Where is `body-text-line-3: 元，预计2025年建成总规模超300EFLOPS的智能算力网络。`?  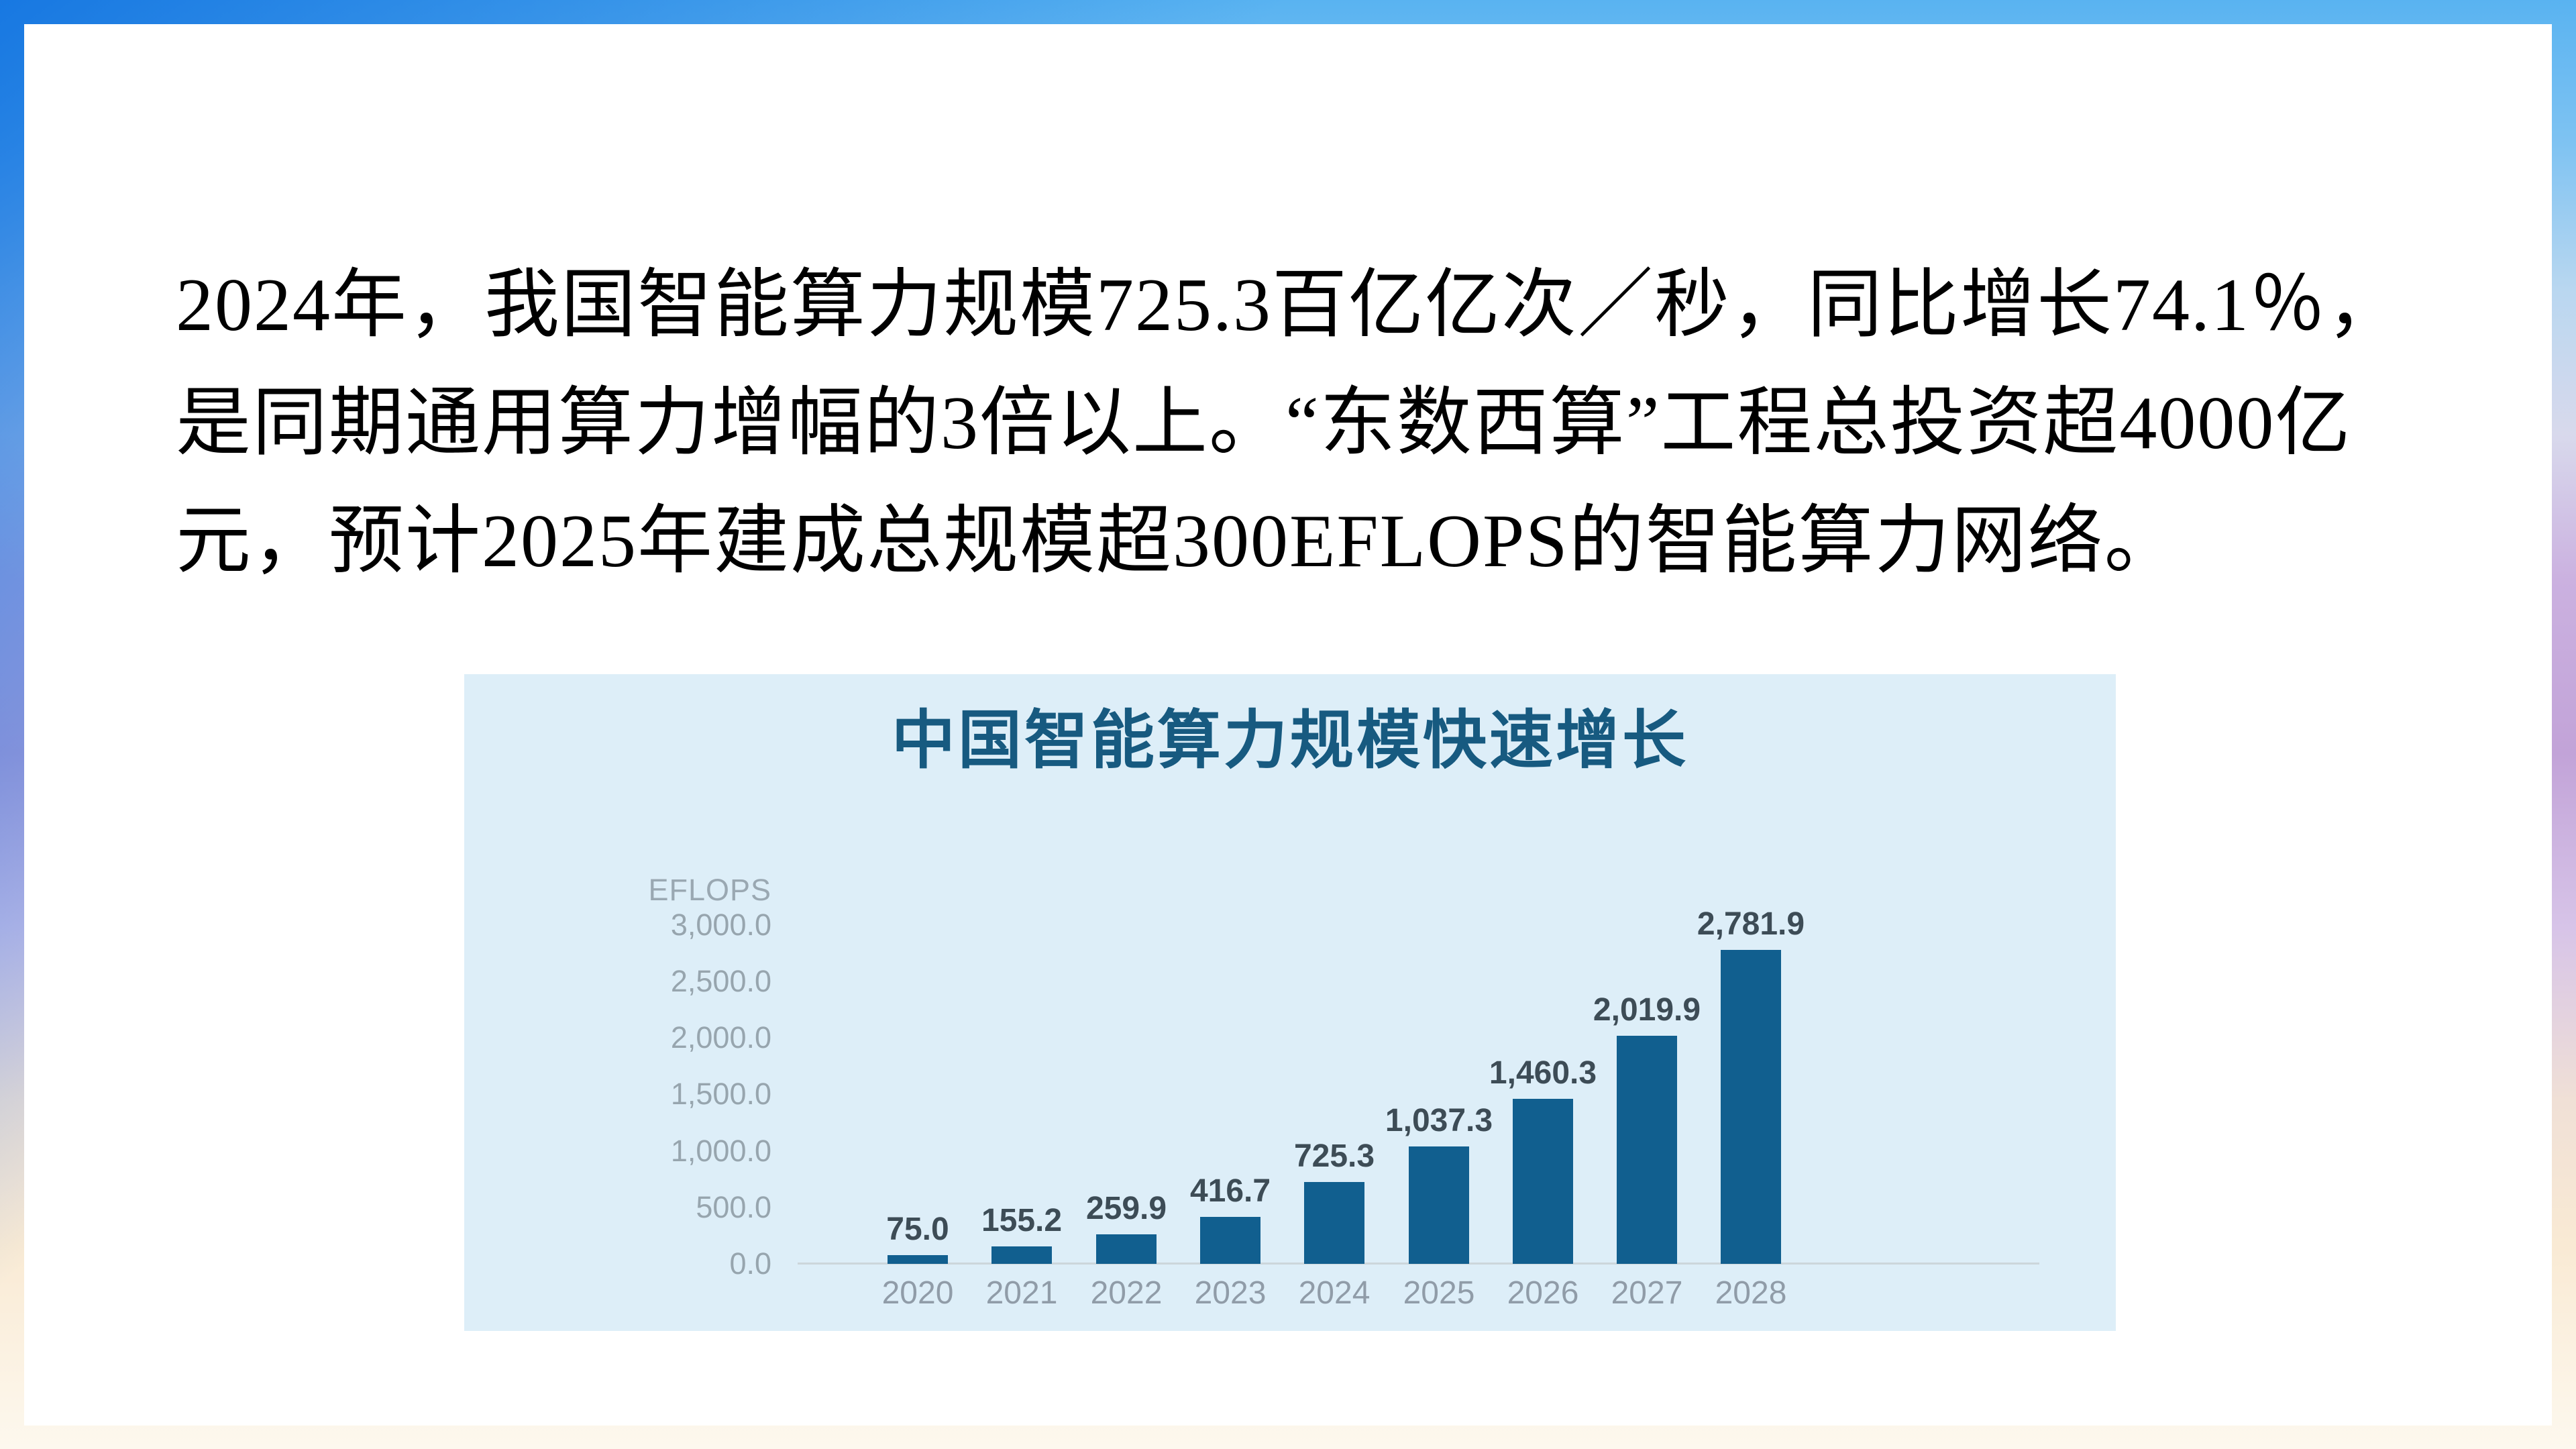
body-text-line-3: 元，预计2025年建成总规模超300EFLOPS的智能算力网络。 is located at coordinates (1178, 541).